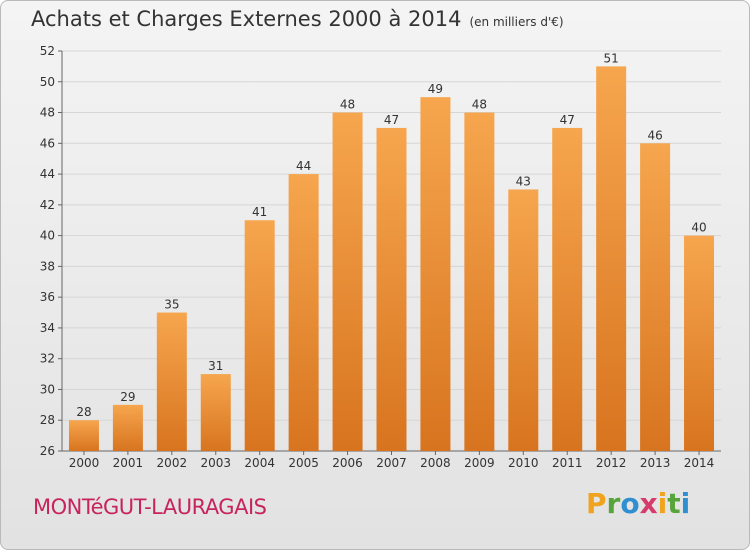 The image size is (750, 550). Describe the element at coordinates (83, 412) in the screenshot. I see `data-label: 28` at that location.